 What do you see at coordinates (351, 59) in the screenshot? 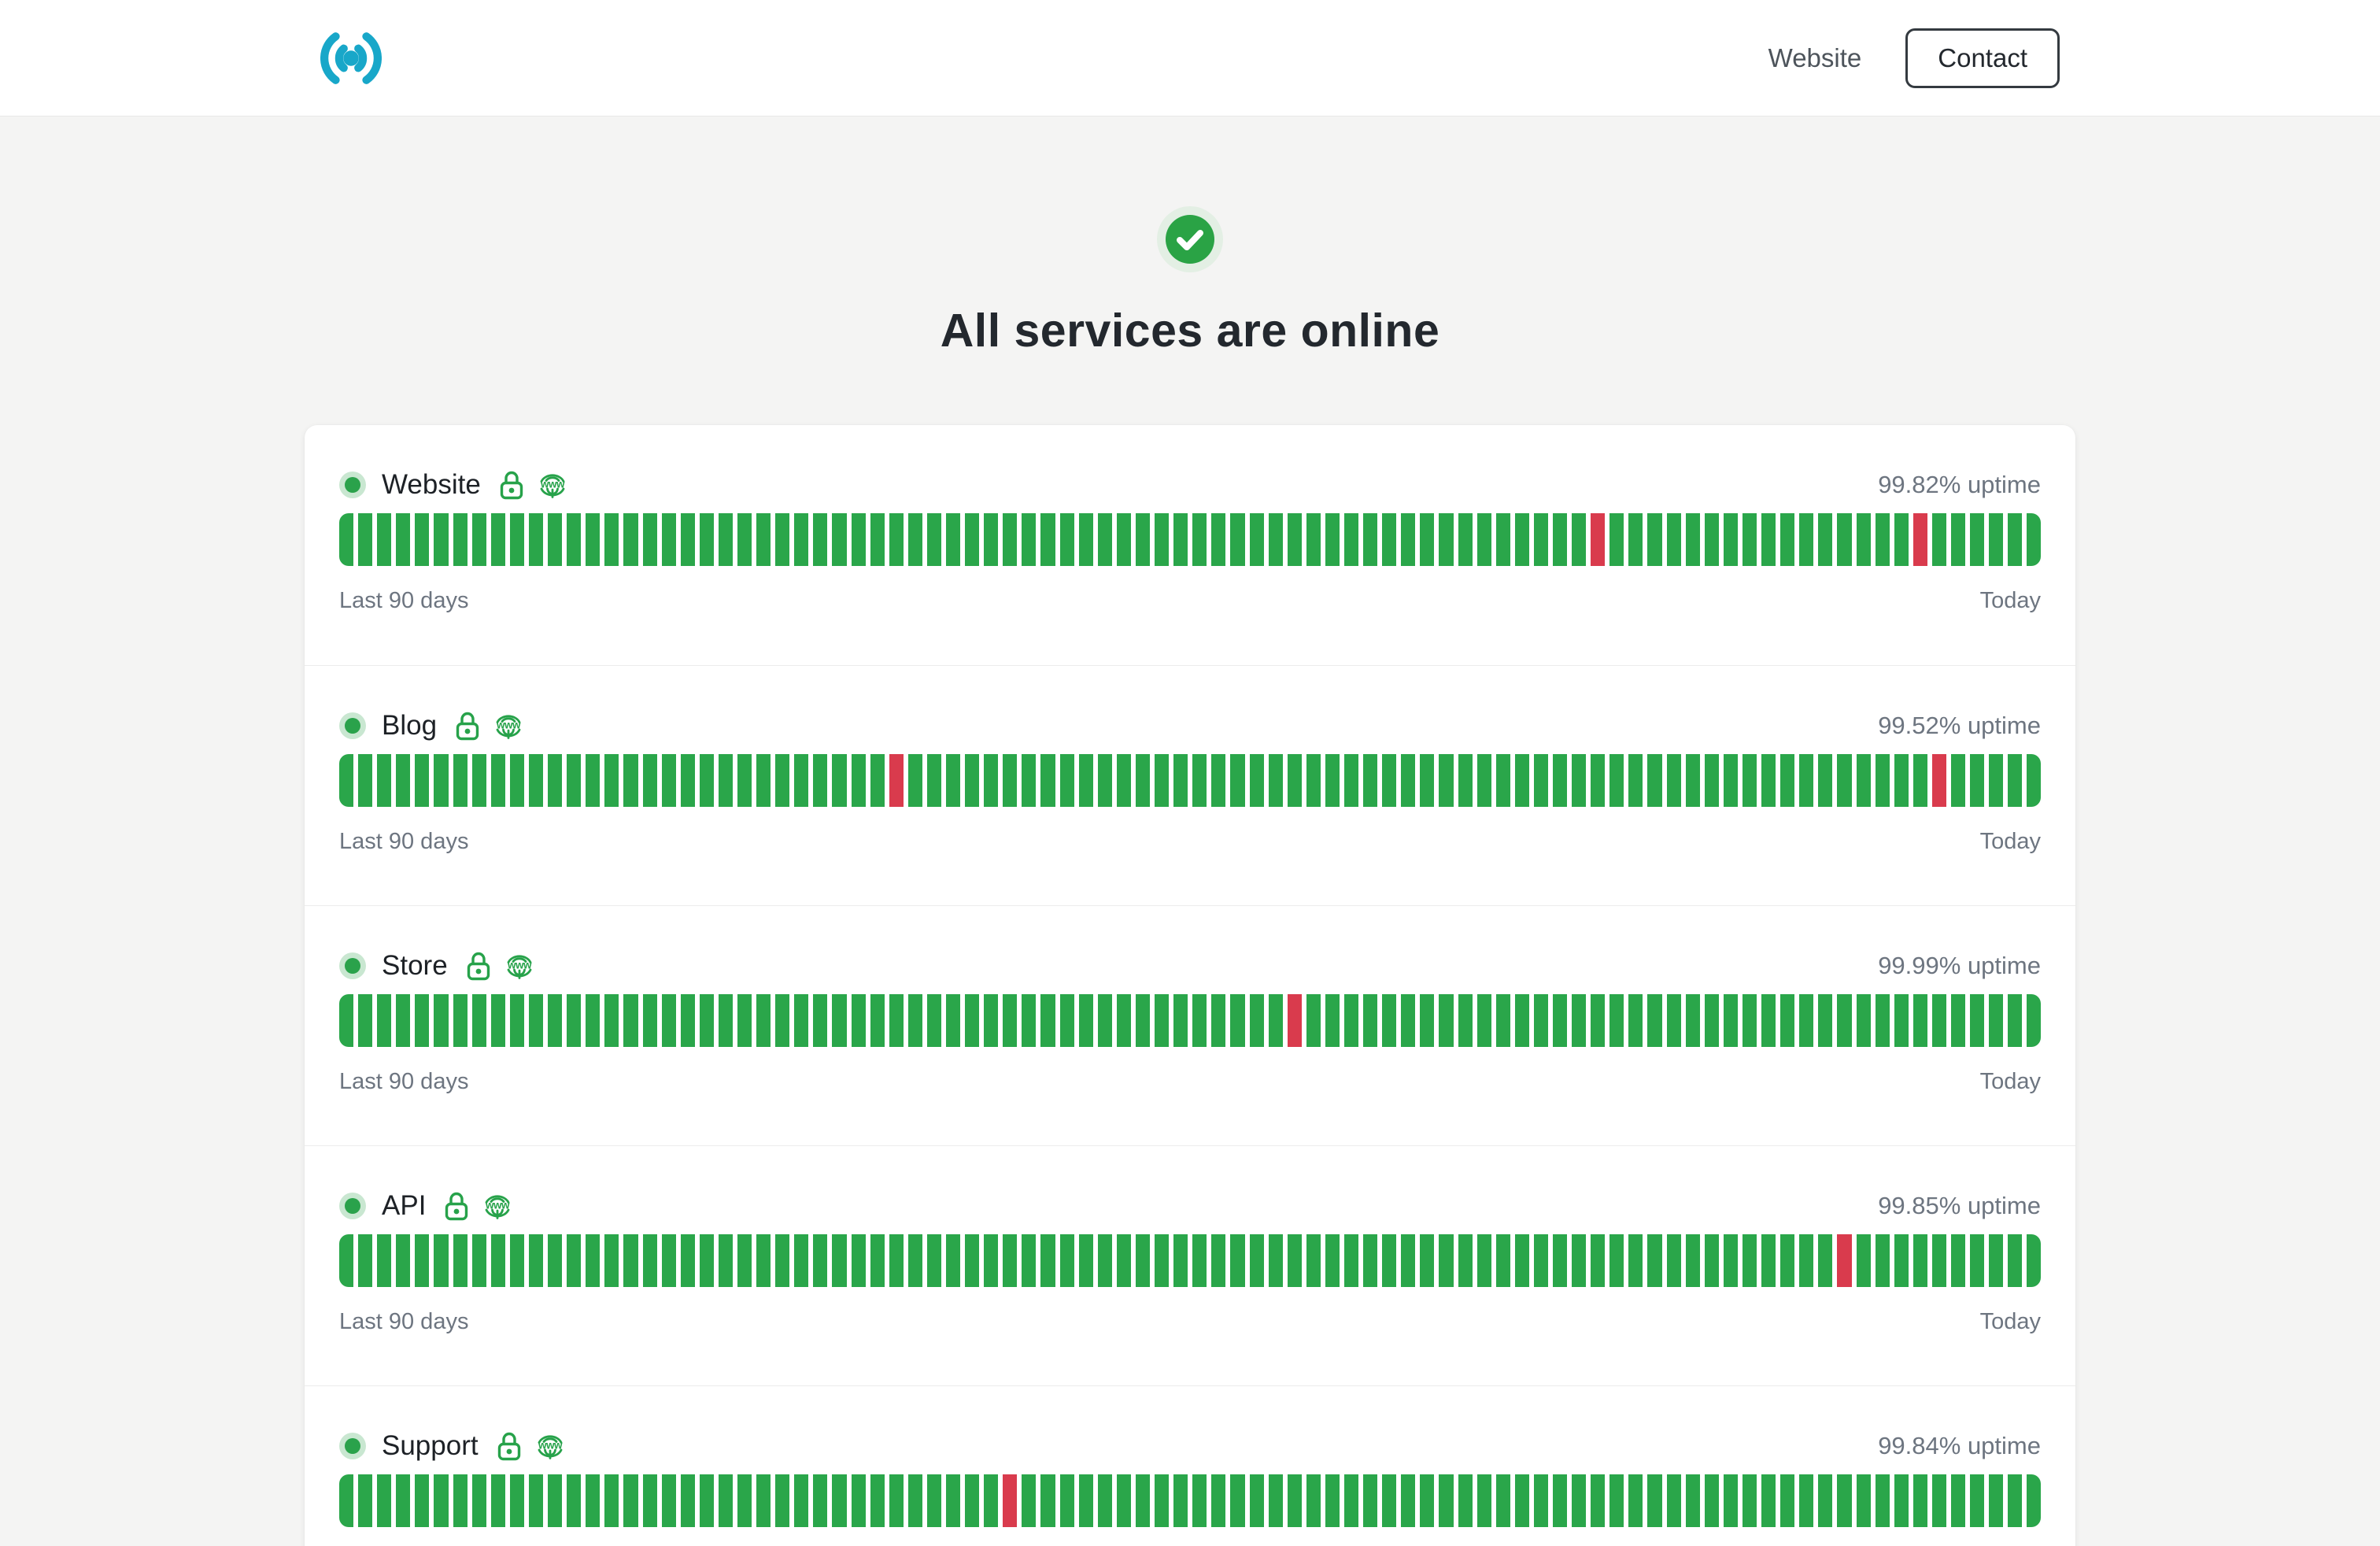
I see `broadcast-logo-icon` at bounding box center [351, 59].